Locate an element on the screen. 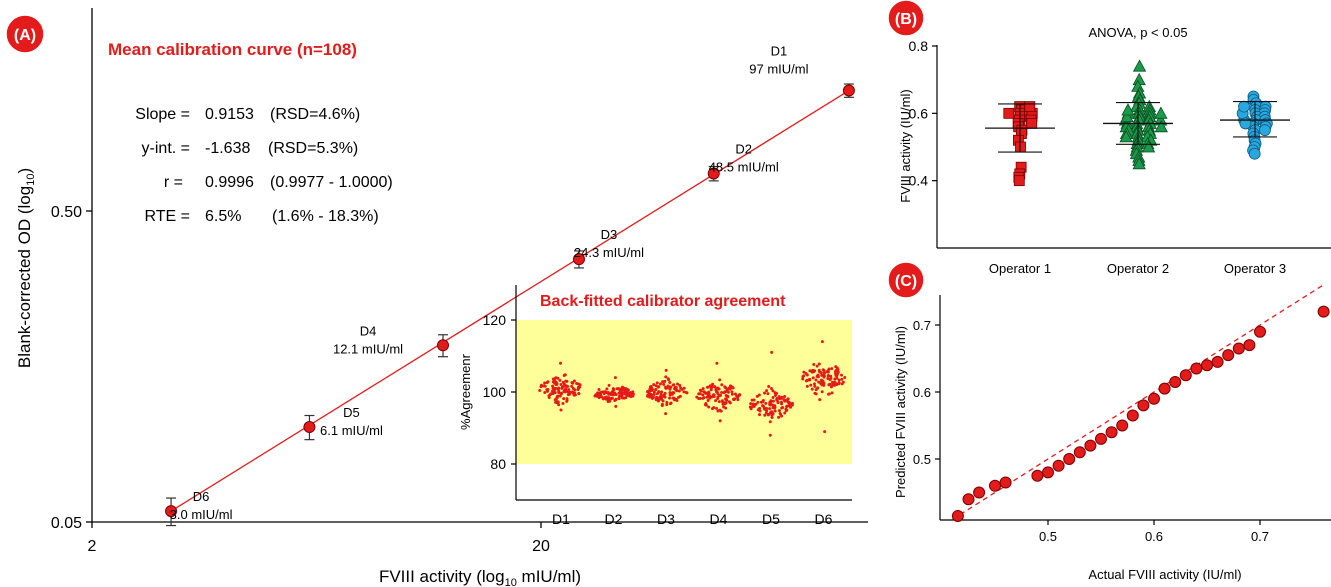 This screenshot has height=587, width=1331. operator-2-point is located at coordinates (1148, 146).